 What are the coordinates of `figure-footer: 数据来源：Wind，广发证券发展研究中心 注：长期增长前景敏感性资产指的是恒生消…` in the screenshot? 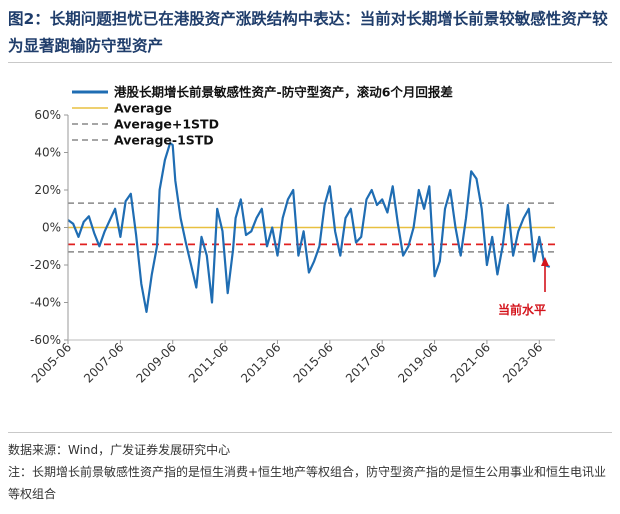 It's located at (310, 468).